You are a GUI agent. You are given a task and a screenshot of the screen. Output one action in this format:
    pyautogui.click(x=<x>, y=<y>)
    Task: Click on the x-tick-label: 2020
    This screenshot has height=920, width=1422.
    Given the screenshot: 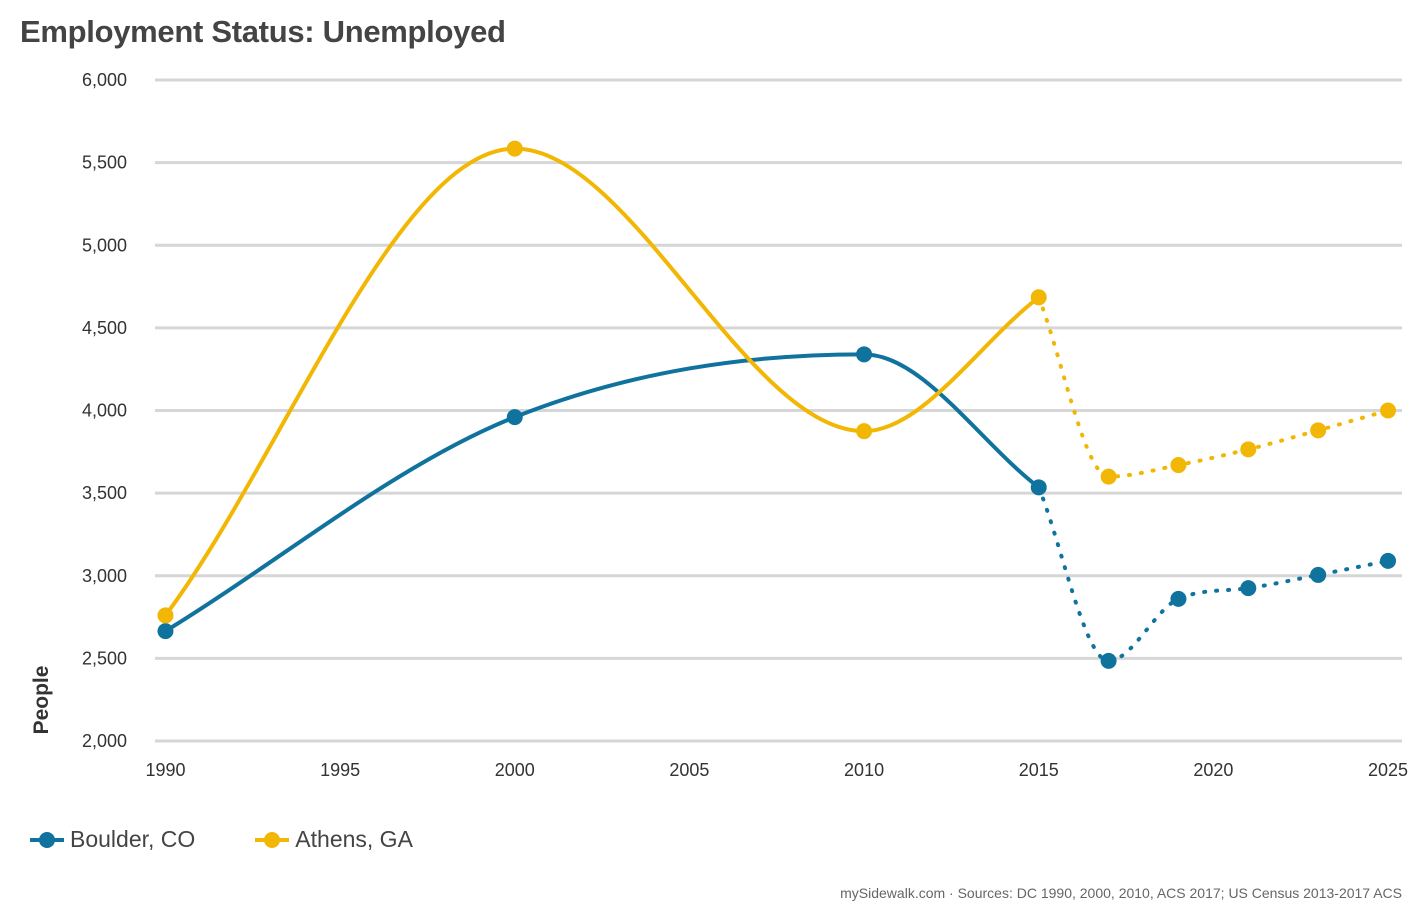 What is the action you would take?
    pyautogui.click(x=1213, y=770)
    